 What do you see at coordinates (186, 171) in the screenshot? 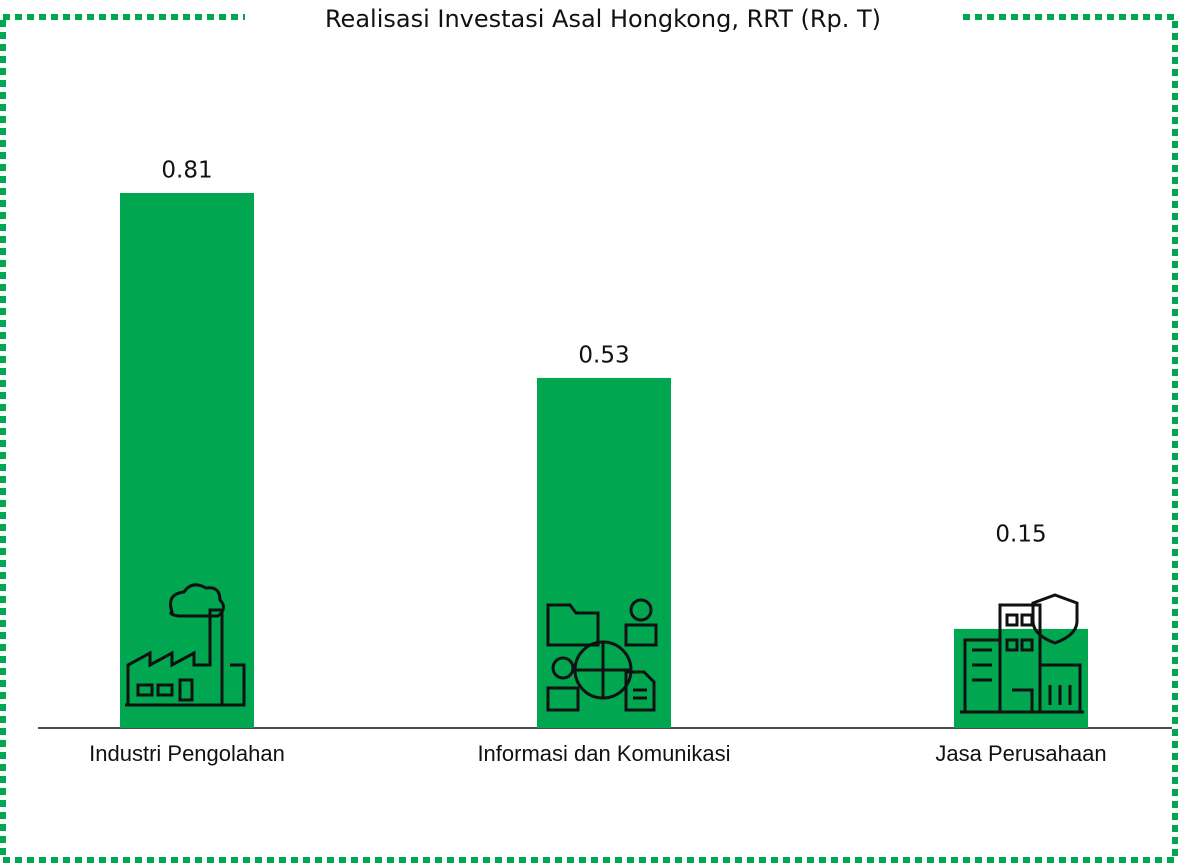
I see `value-label: 0.81` at bounding box center [186, 171].